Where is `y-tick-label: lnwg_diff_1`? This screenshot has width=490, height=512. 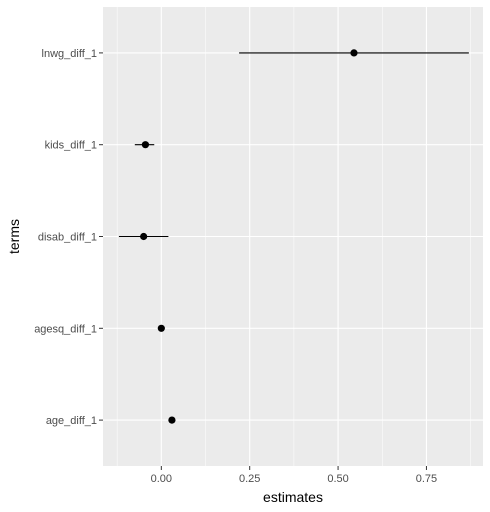
y-tick-label: lnwg_diff_1 is located at coordinates (69, 54).